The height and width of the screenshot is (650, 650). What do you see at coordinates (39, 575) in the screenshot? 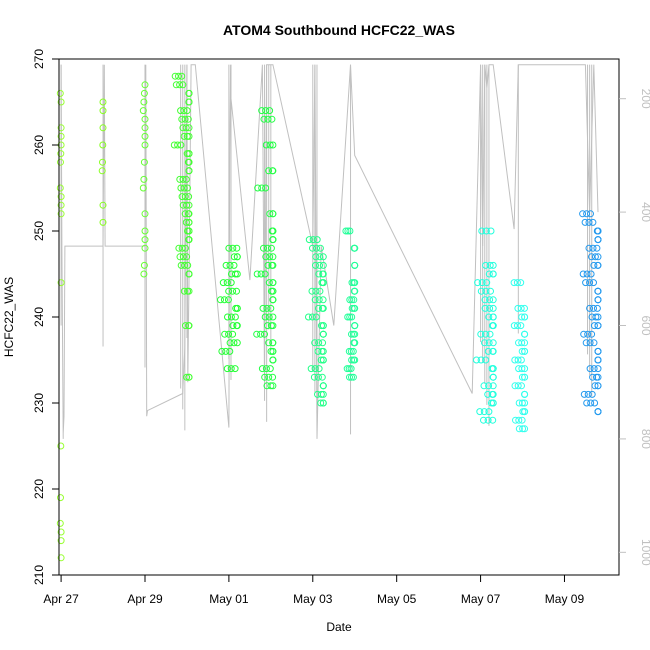
I see `y-tick-label: 210` at bounding box center [39, 575].